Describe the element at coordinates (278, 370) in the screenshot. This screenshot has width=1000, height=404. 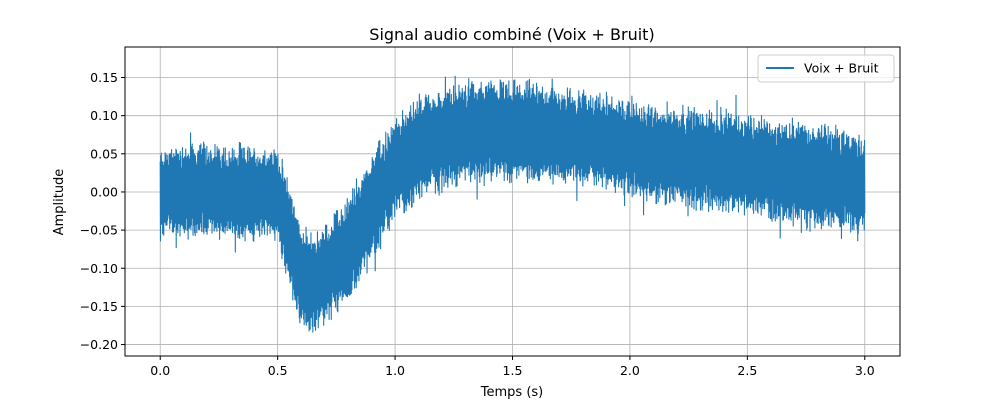
I see `x-tick-label-1: 0.5` at that location.